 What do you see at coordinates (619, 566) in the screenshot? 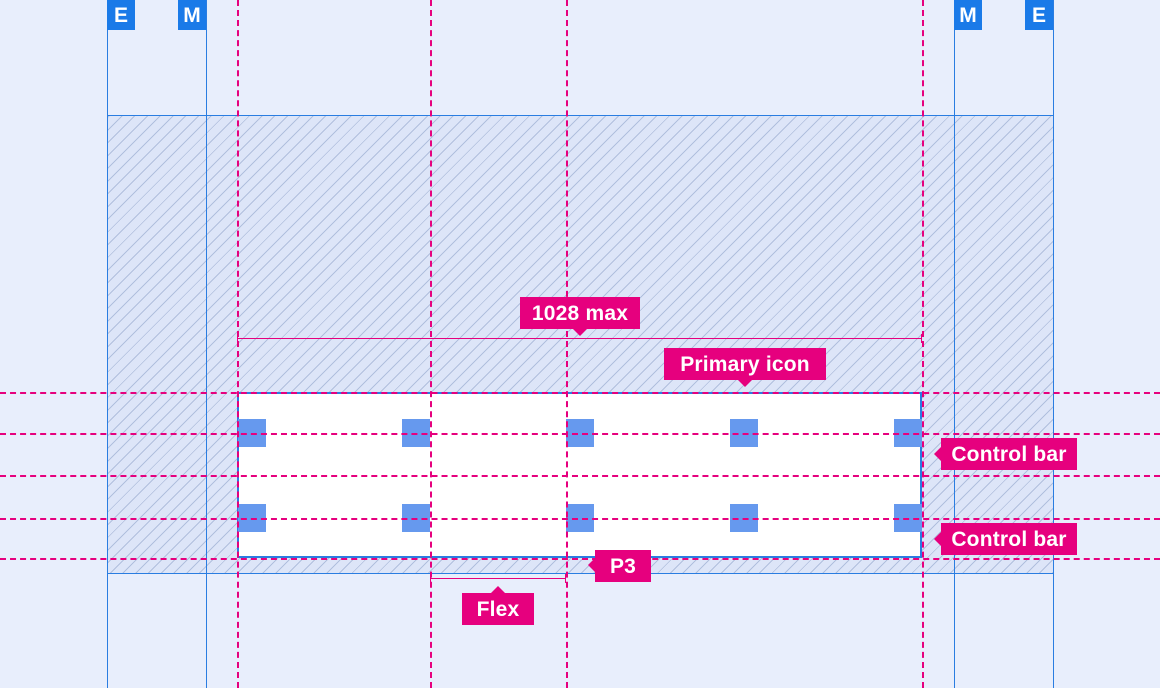
I see `badge-p3-spacing: P3` at bounding box center [619, 566].